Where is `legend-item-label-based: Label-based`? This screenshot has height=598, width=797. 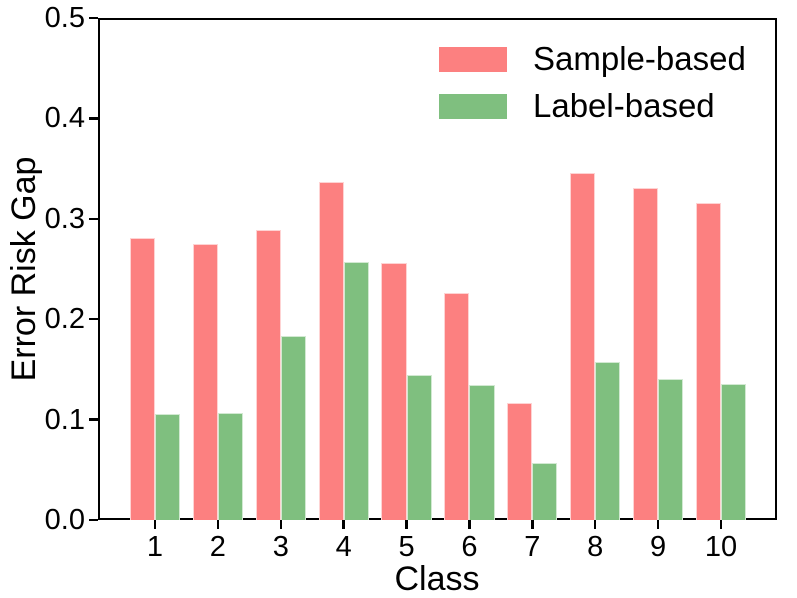 legend-item-label-based: Label-based is located at coordinates (592, 106).